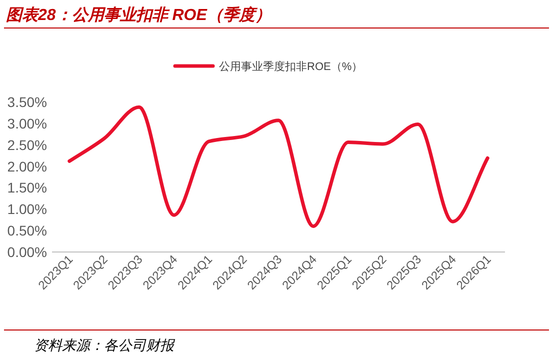  Describe the element at coordinates (138, 14) in the screenshot. I see `chart-title: 图表28：公用事业扣非 ROE（季度）` at that location.